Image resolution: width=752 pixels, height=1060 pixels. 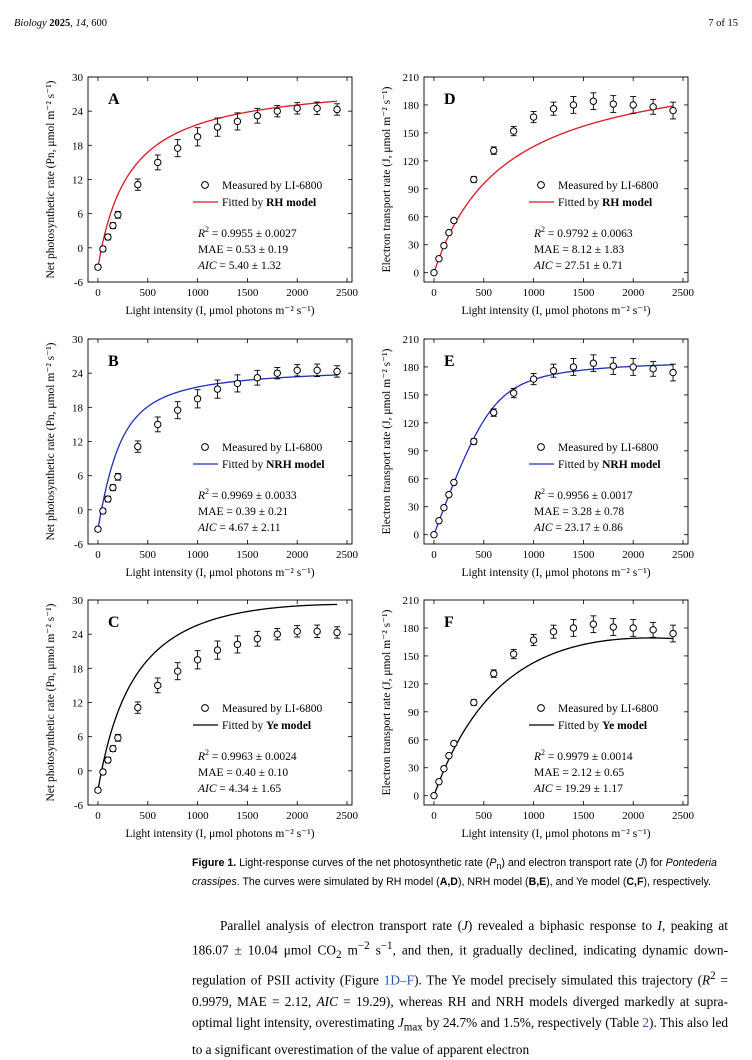 What do you see at coordinates (414, 218) in the screenshot?
I see `y-tick-label: 60` at bounding box center [414, 218].